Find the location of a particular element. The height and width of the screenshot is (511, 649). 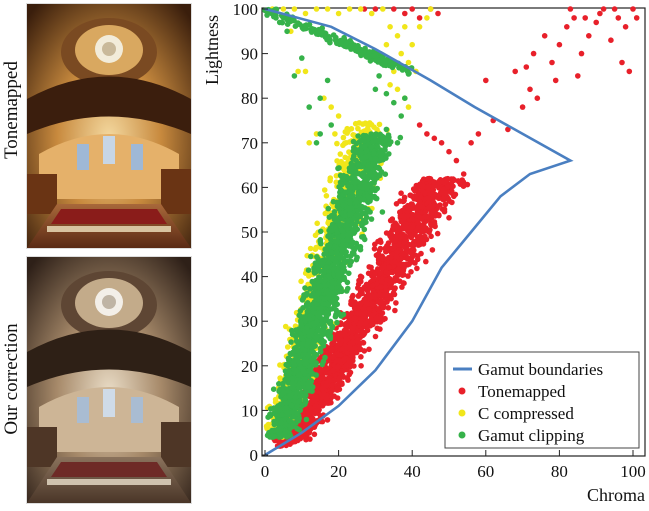

legend-label-gamut: Gamut boundaries is located at coordinates (540, 369).